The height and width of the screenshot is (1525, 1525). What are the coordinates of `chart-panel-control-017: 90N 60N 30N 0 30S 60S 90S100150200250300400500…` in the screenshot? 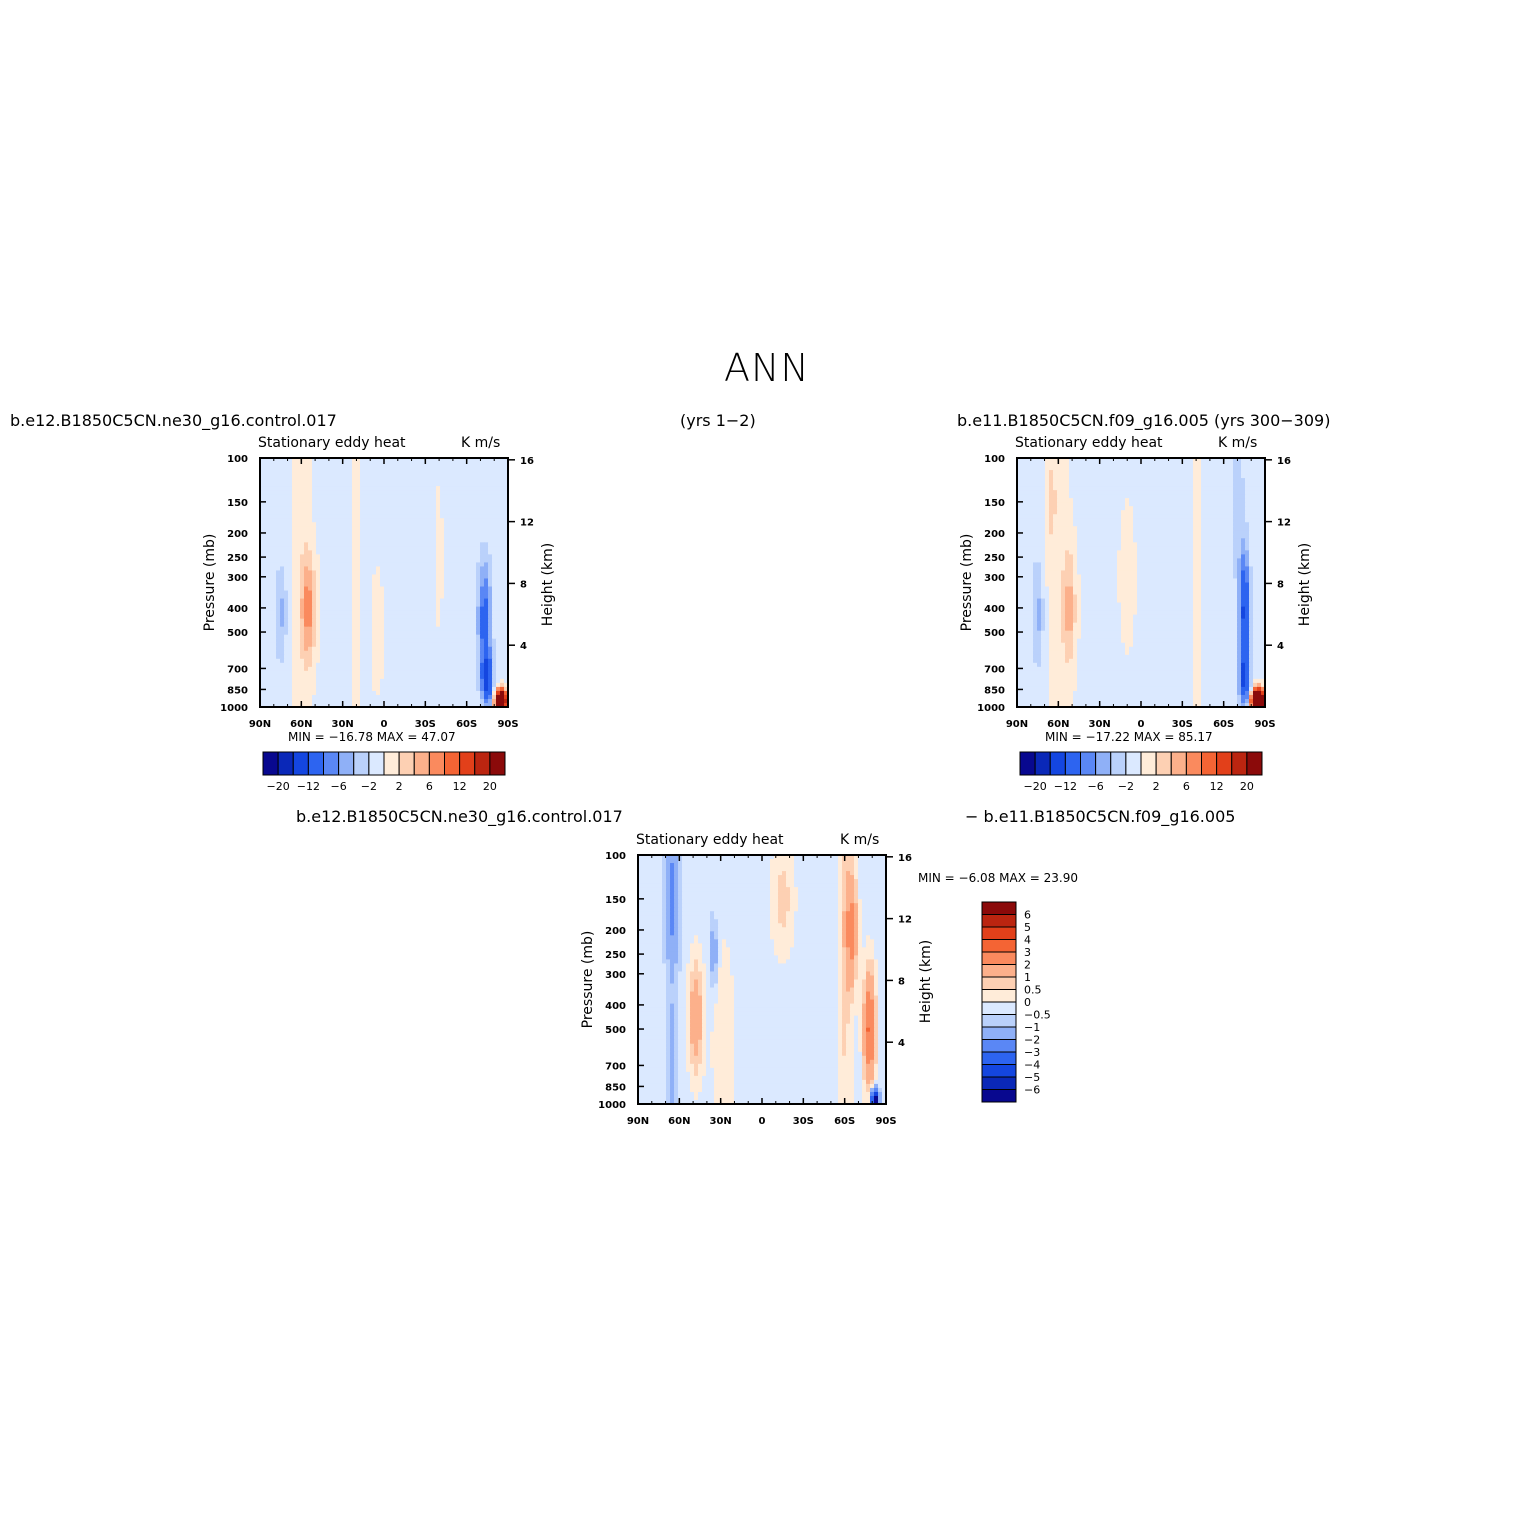 It's located at (379, 623).